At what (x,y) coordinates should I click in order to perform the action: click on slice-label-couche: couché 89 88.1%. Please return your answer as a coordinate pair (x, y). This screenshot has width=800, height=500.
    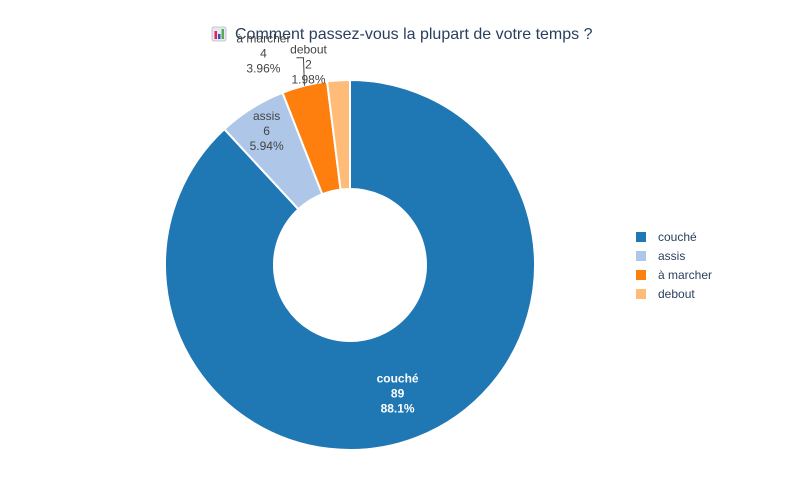
    Looking at the image, I should click on (398, 394).